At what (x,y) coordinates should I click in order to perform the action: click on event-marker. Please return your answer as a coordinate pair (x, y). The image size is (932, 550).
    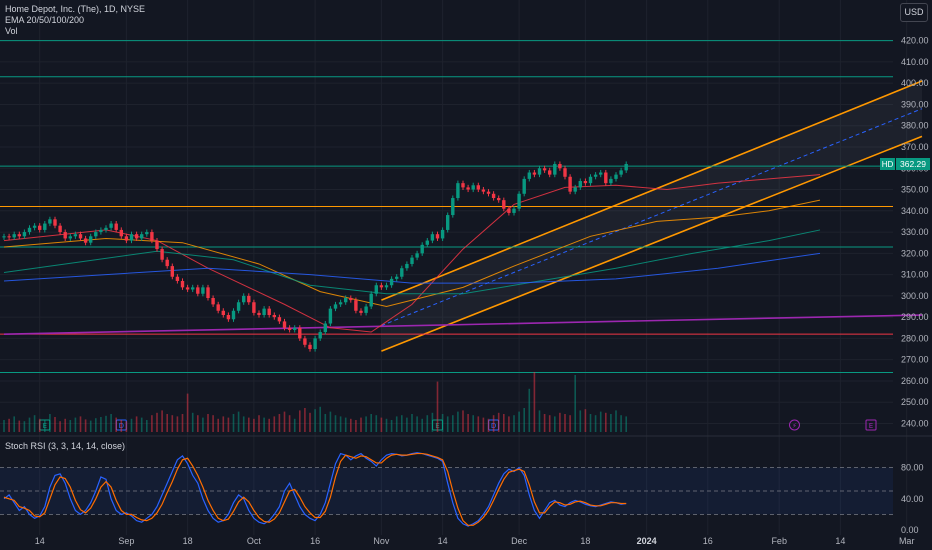
    Looking at the image, I should click on (871, 425).